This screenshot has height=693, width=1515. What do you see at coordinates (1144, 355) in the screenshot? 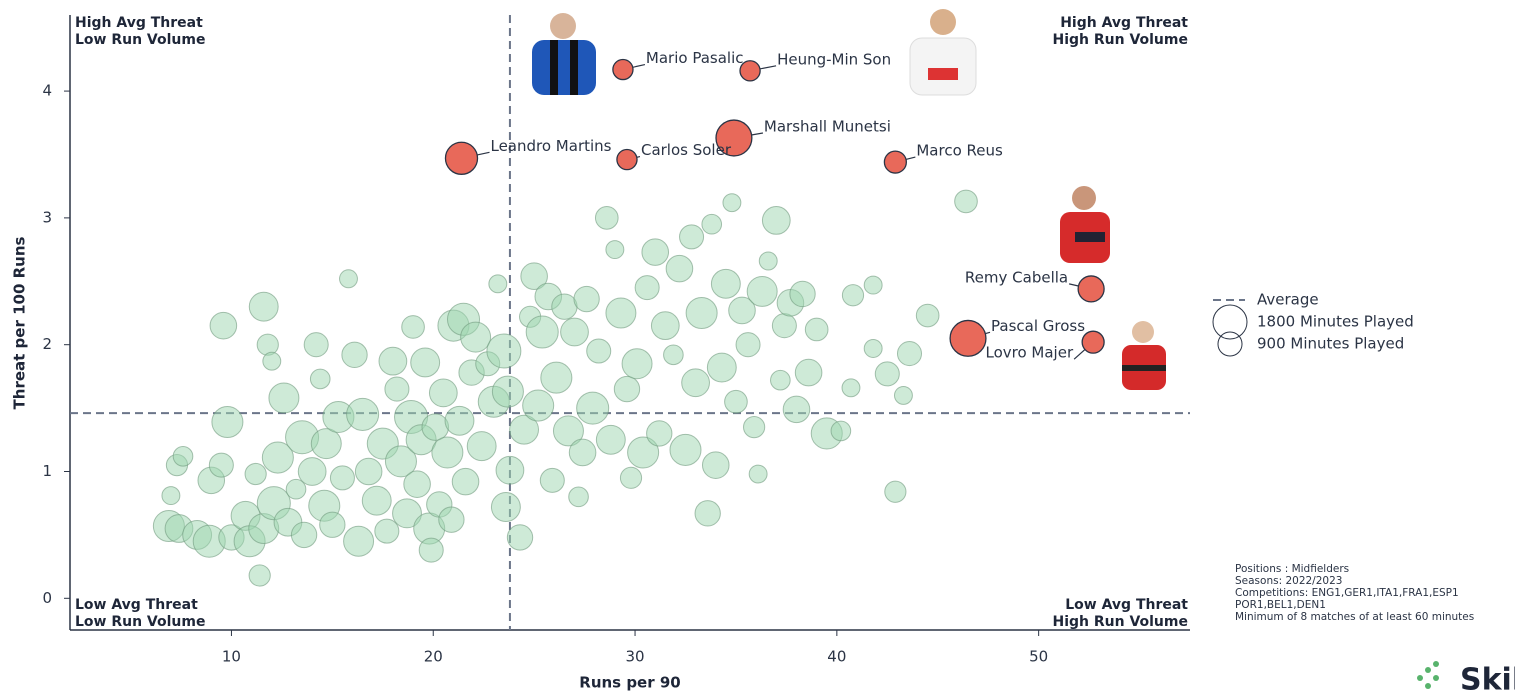
I see `photo-majer` at bounding box center [1144, 355].